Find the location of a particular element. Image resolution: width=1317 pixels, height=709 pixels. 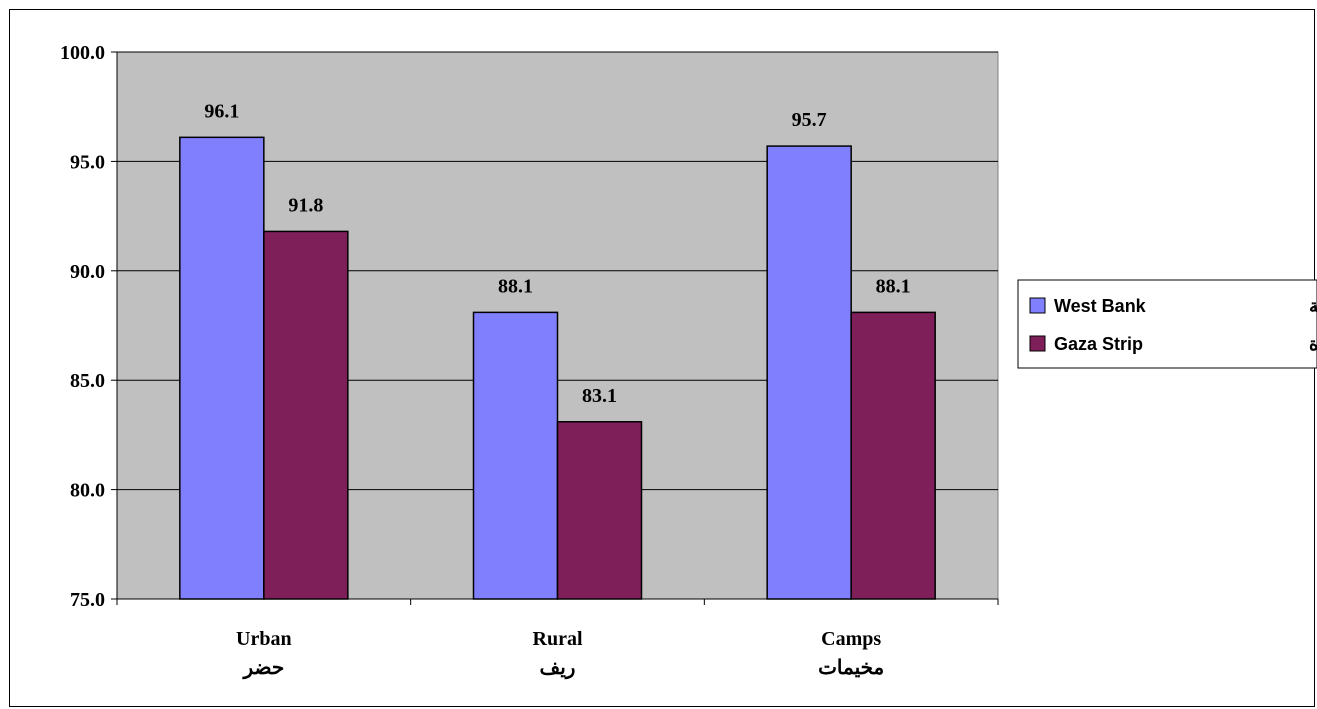

x-category-label-ar: مخيمات is located at coordinates (851, 668).